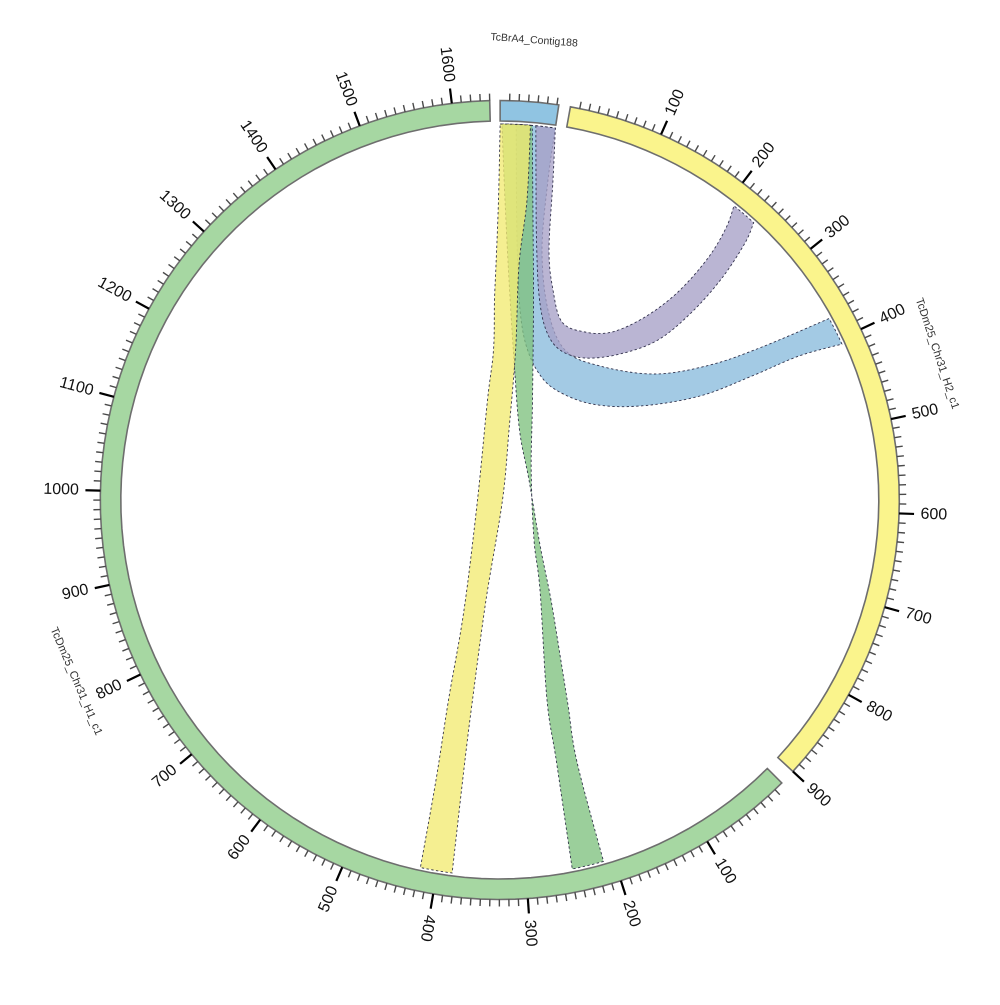 This screenshot has width=1000, height=1005. What do you see at coordinates (933, 515) in the screenshot?
I see `svg-text: 600` at bounding box center [933, 515].